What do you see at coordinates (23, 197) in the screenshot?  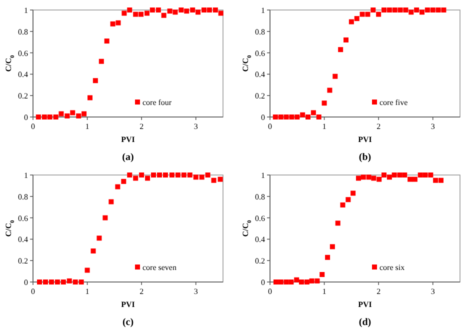 I see `y-tick-label: 0.8` at bounding box center [23, 197].